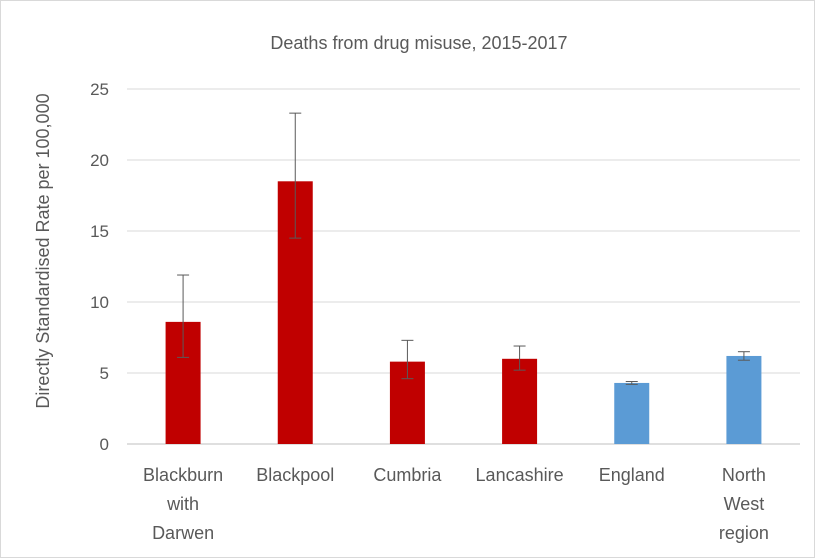 Image resolution: width=815 pixels, height=559 pixels. I want to click on y-tick-label: 10, so click(99, 302).